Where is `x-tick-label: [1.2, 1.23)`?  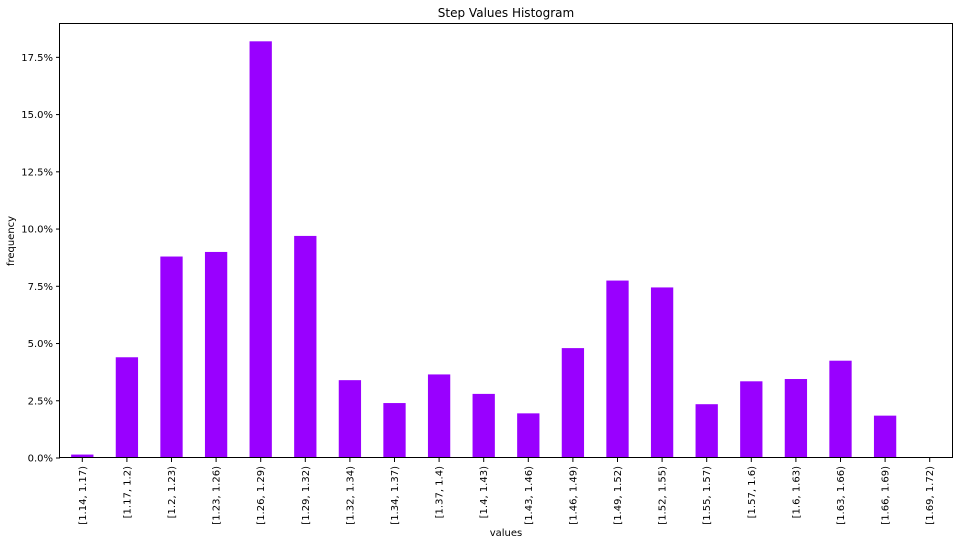
x-tick-label: [1.2, 1.23) is located at coordinates (172, 492).